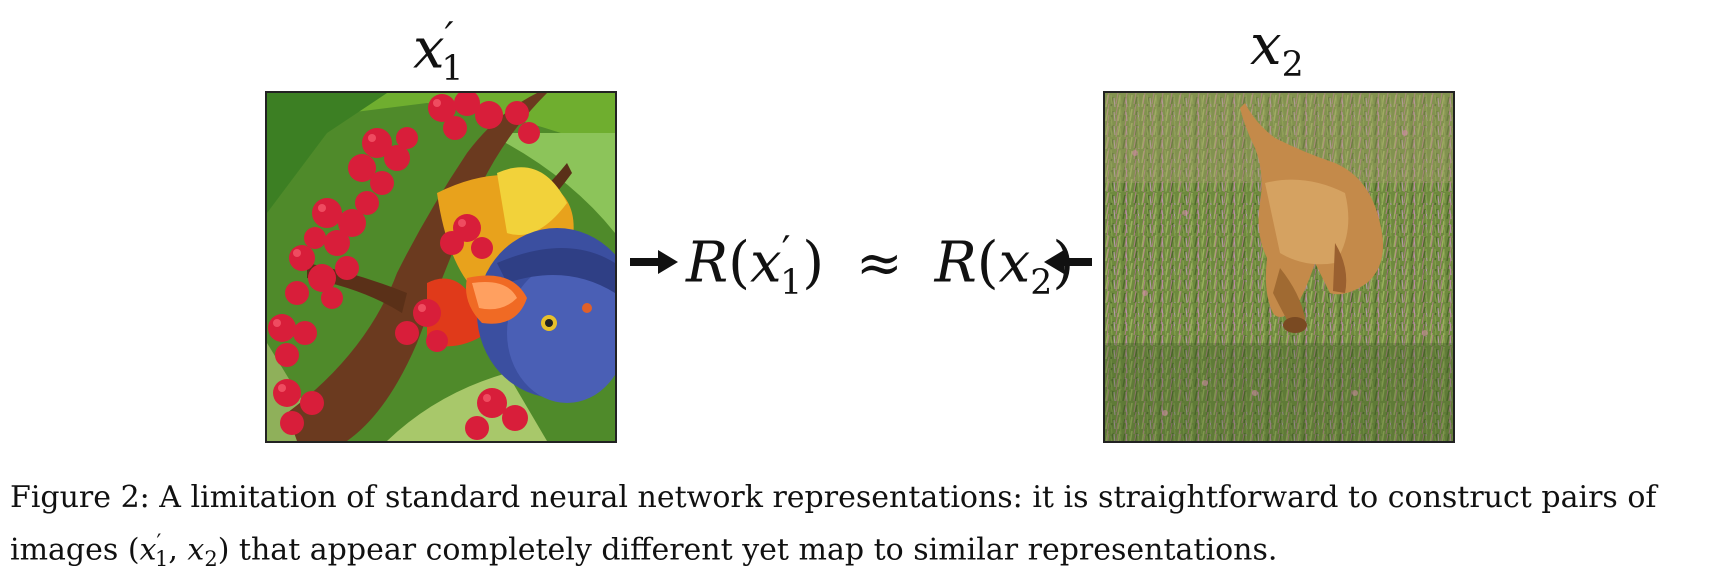 This screenshot has height=581, width=1722. What do you see at coordinates (196, 550) in the screenshot?
I see `caption-var2: x` at bounding box center [196, 550].